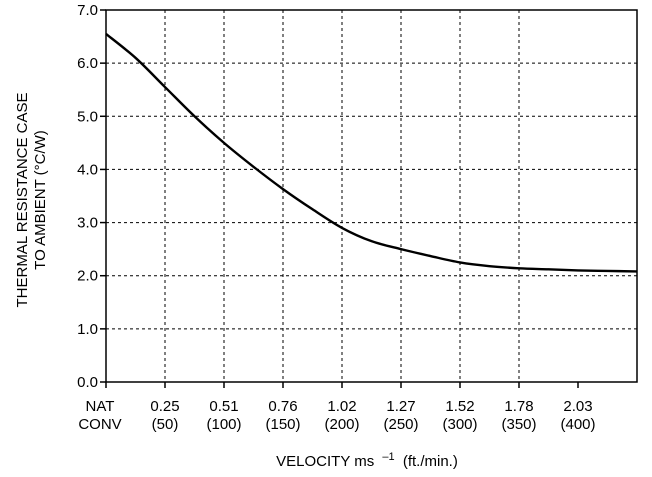  What do you see at coordinates (518, 406) in the screenshot?
I see `x-tick-label: 1.78` at bounding box center [518, 406].